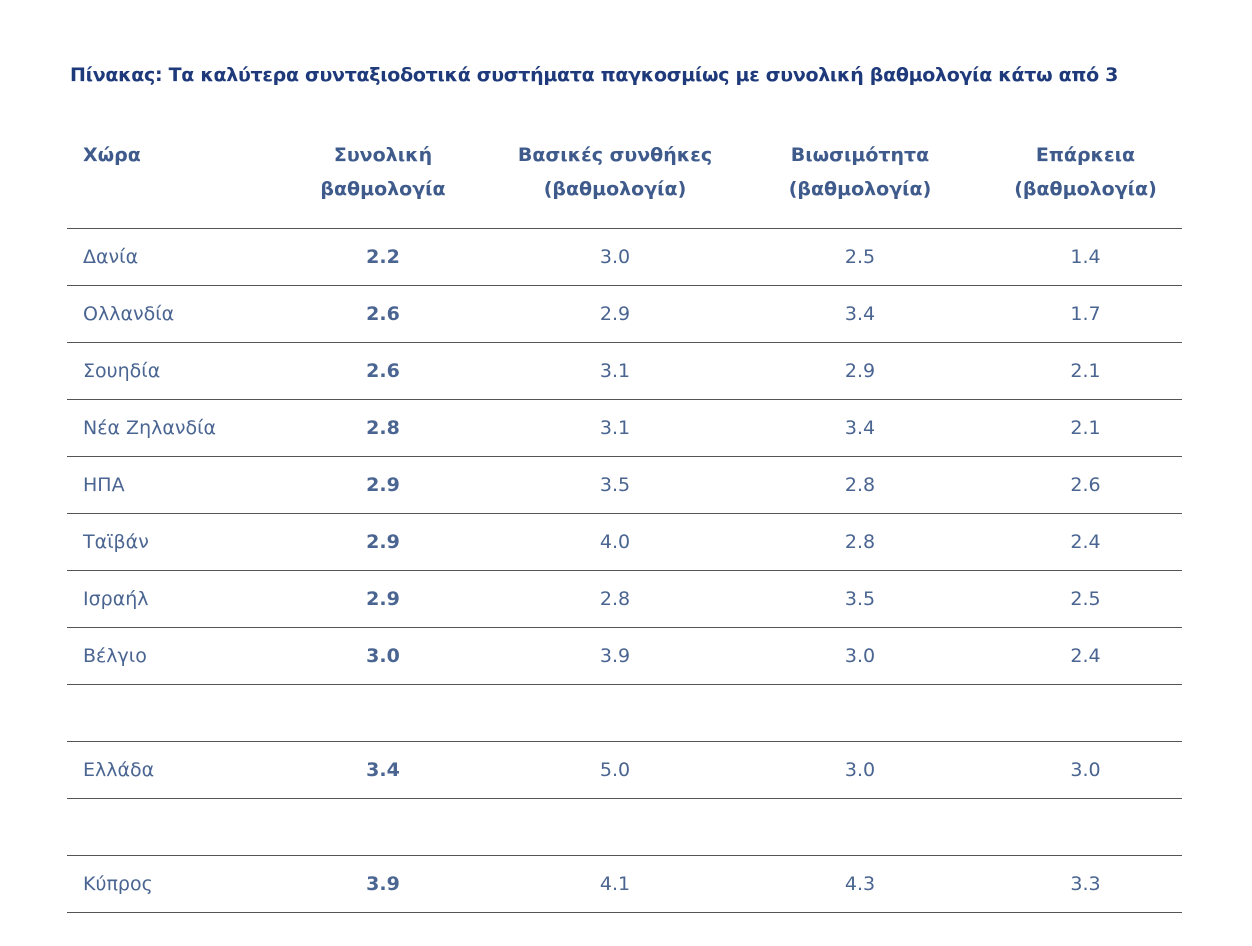 The width and height of the screenshot is (1252, 946). What do you see at coordinates (1085, 314) in the screenshot?
I see `score-cell: 1.7` at bounding box center [1085, 314].